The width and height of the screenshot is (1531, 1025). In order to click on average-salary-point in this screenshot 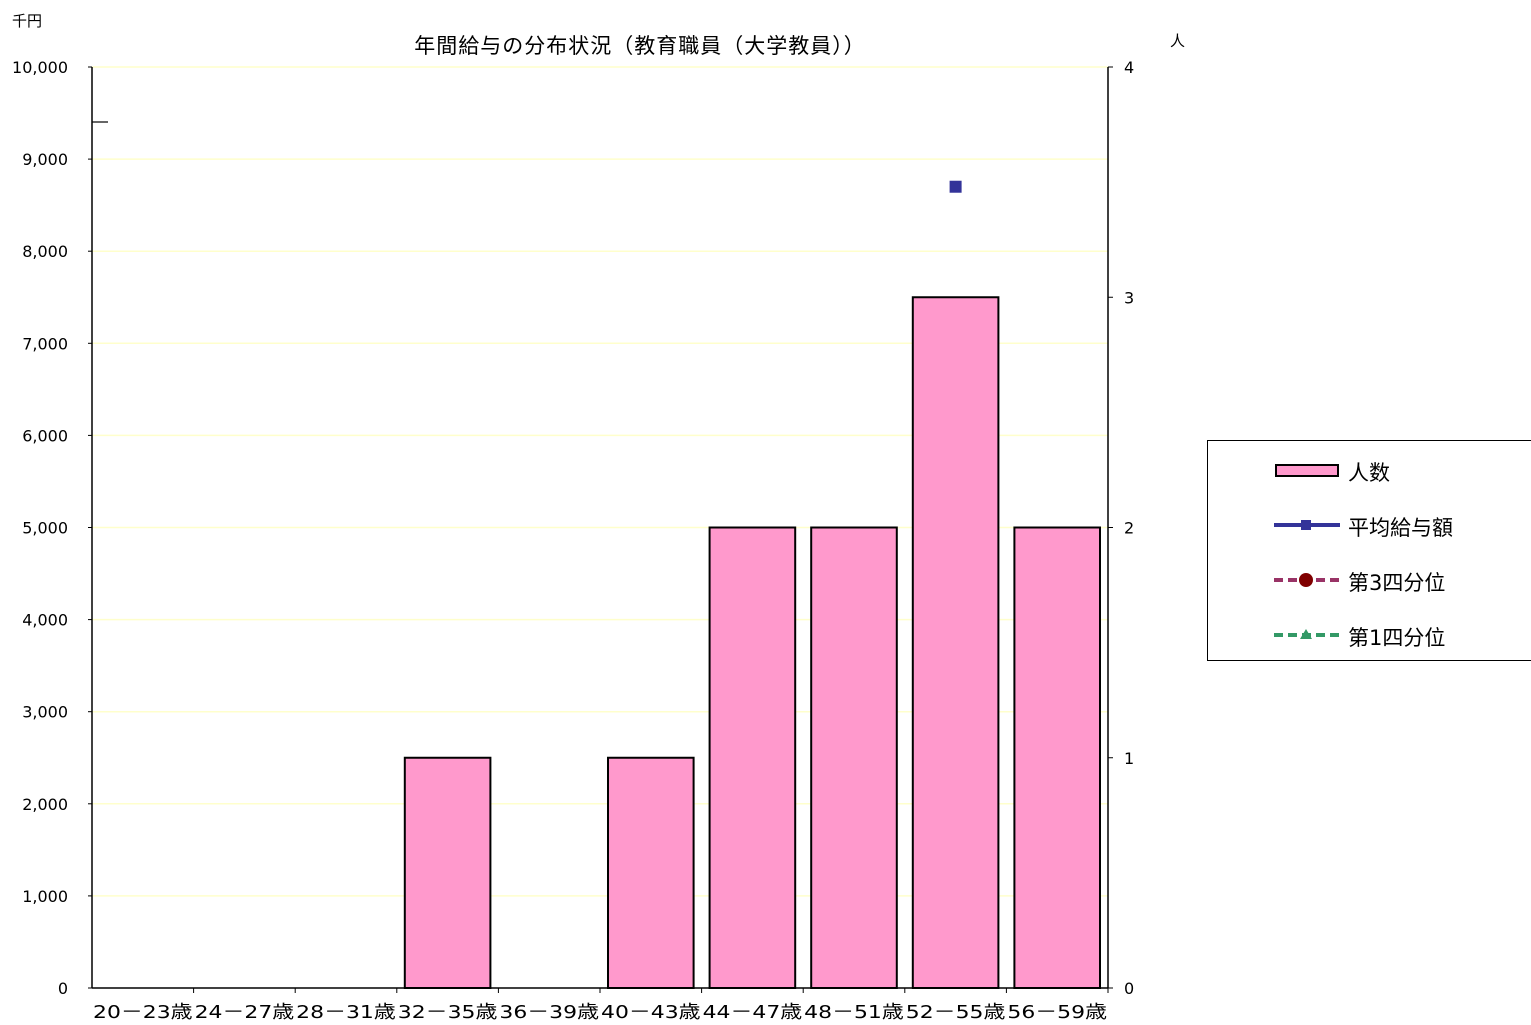, I will do `click(955, 186)`.